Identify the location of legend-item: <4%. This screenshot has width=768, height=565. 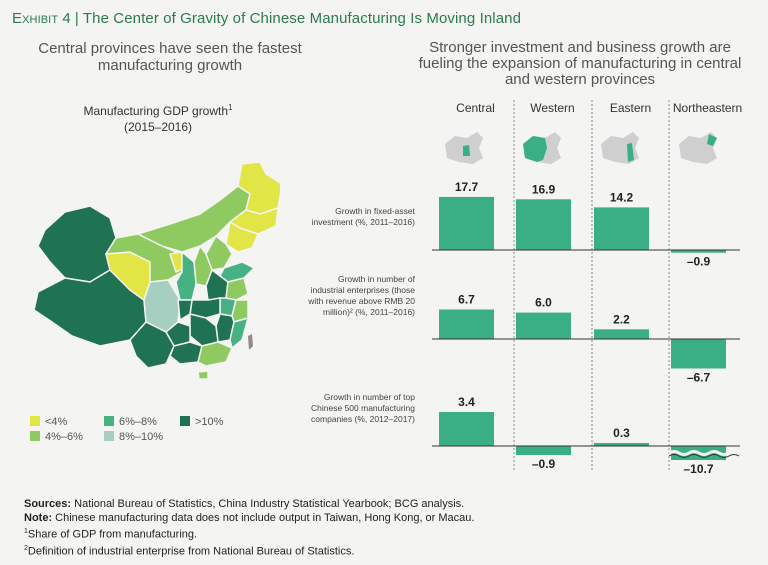
(48, 422).